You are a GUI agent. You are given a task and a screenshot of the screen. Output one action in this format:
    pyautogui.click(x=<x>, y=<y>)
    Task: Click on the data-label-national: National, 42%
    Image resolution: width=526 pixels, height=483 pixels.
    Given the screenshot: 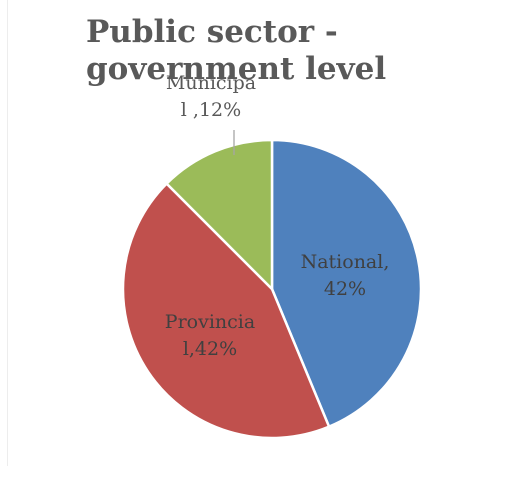 What is the action you would take?
    pyautogui.click(x=345, y=275)
    